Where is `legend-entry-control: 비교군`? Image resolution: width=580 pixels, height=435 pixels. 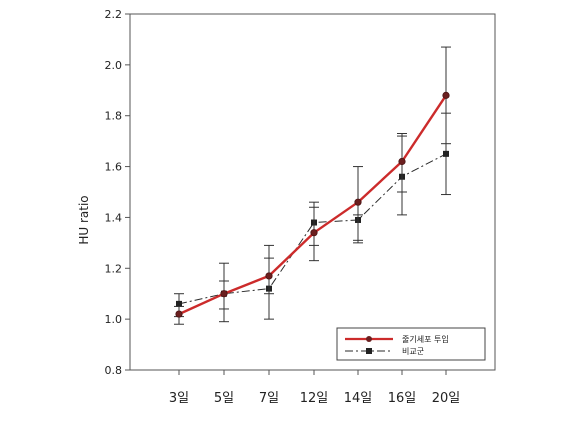 legend-entry-control: 비교군 is located at coordinates (384, 351).